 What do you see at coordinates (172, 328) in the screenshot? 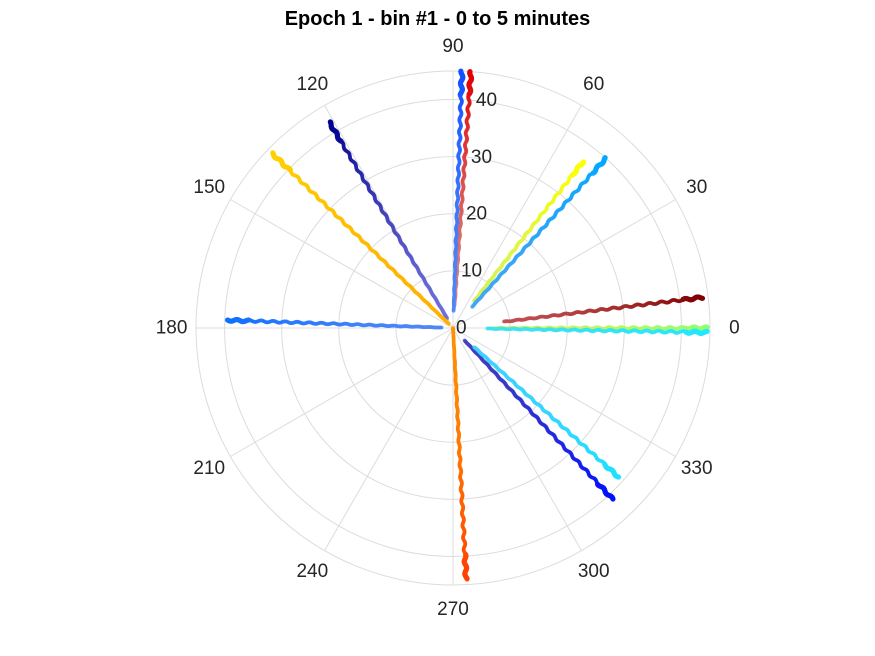
I see `theta-tick-label: 180` at bounding box center [172, 328].